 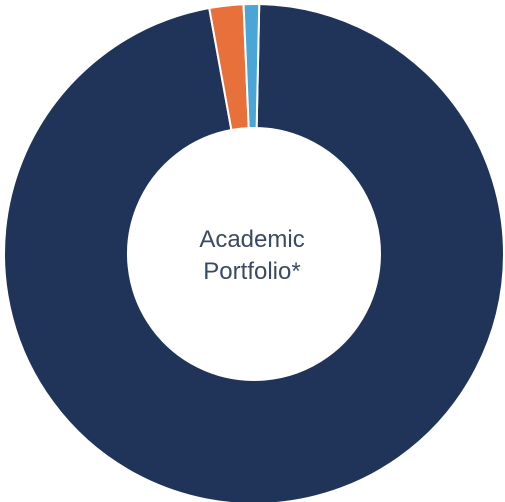 I want to click on center-label: Academic Portfolio*, so click(x=252, y=256).